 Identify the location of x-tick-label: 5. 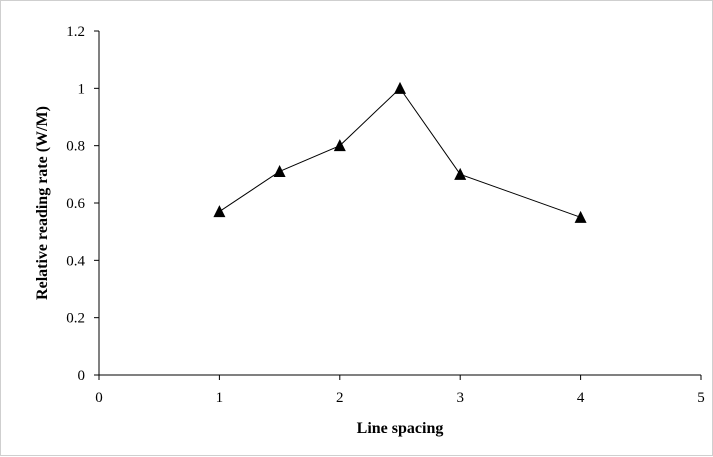
(701, 398).